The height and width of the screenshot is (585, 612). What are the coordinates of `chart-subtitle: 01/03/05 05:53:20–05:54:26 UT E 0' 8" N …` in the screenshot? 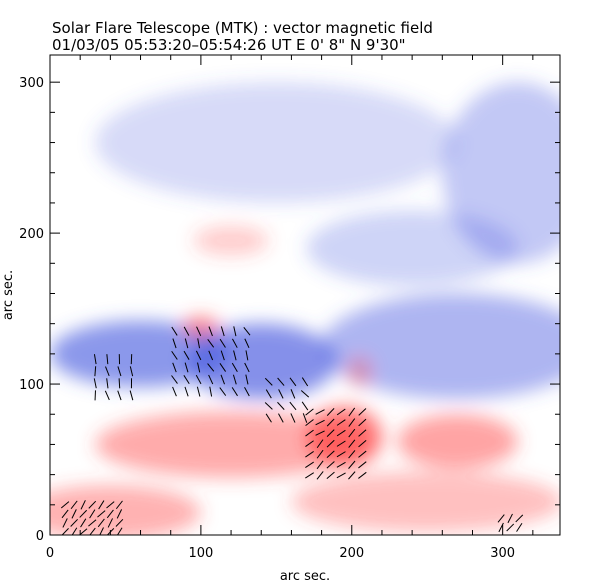 It's located at (229, 45).